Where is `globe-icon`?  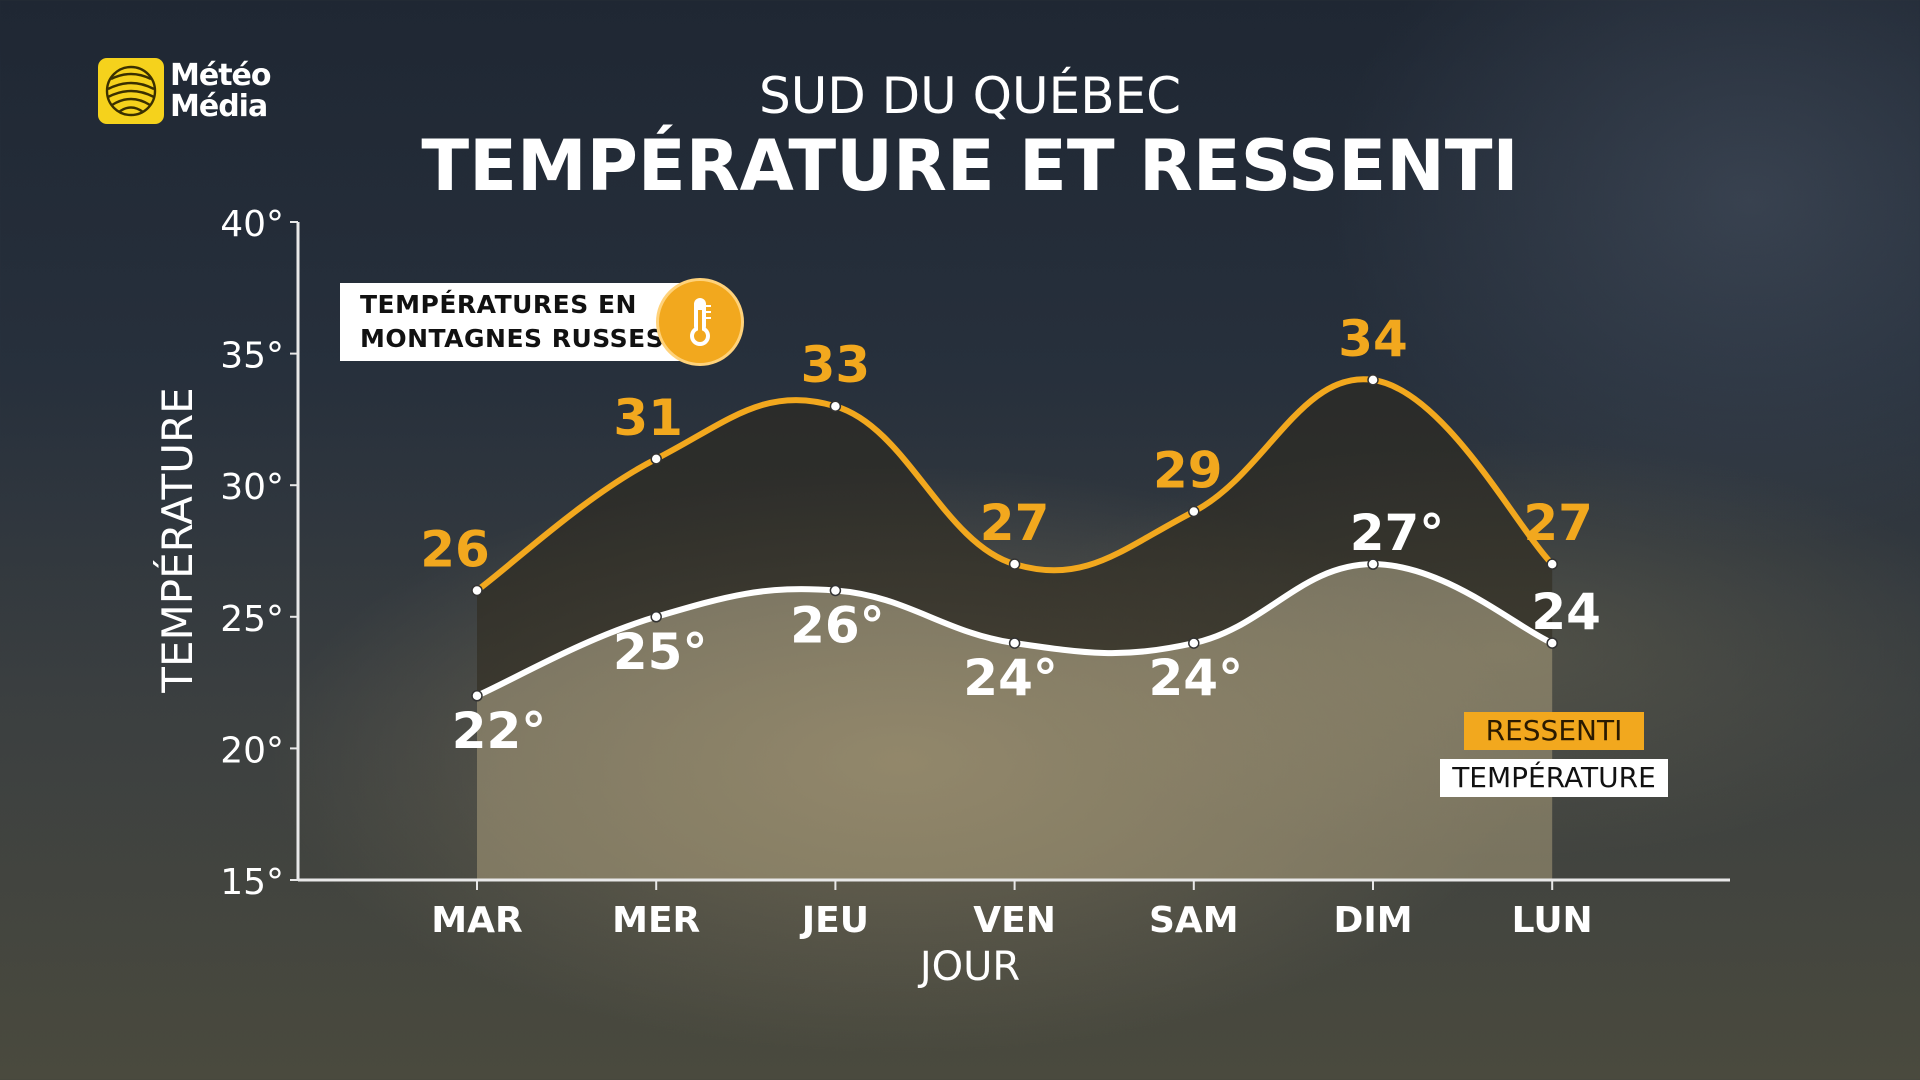
globe-icon is located at coordinates (131, 91).